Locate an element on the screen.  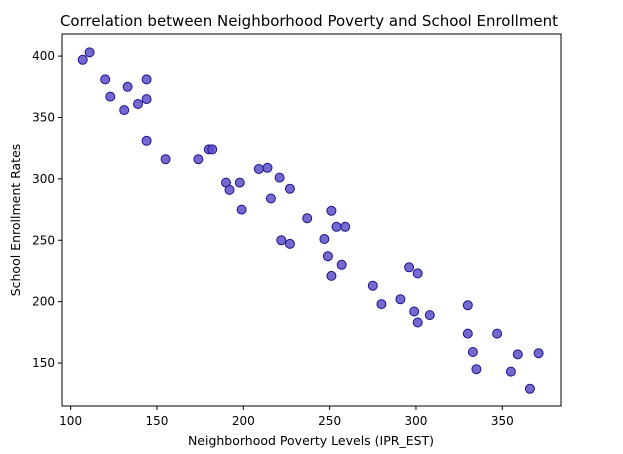
x-tick-label: 150 is located at coordinates (157, 421).